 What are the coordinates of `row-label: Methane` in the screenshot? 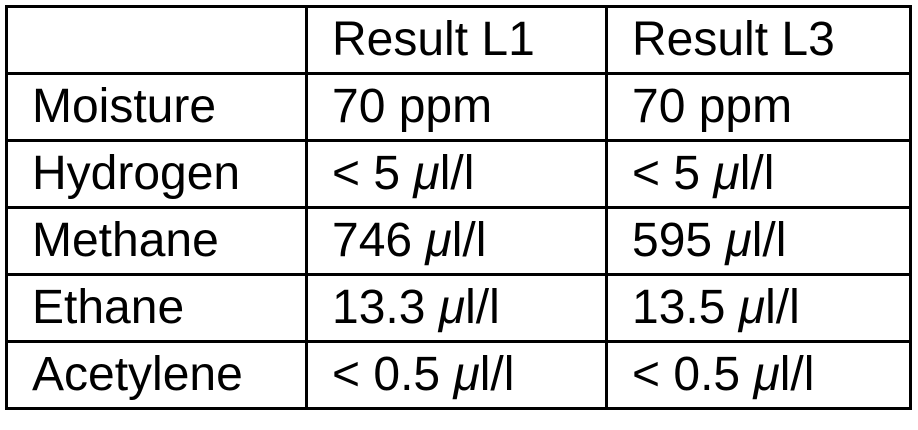 It's located at (156, 241).